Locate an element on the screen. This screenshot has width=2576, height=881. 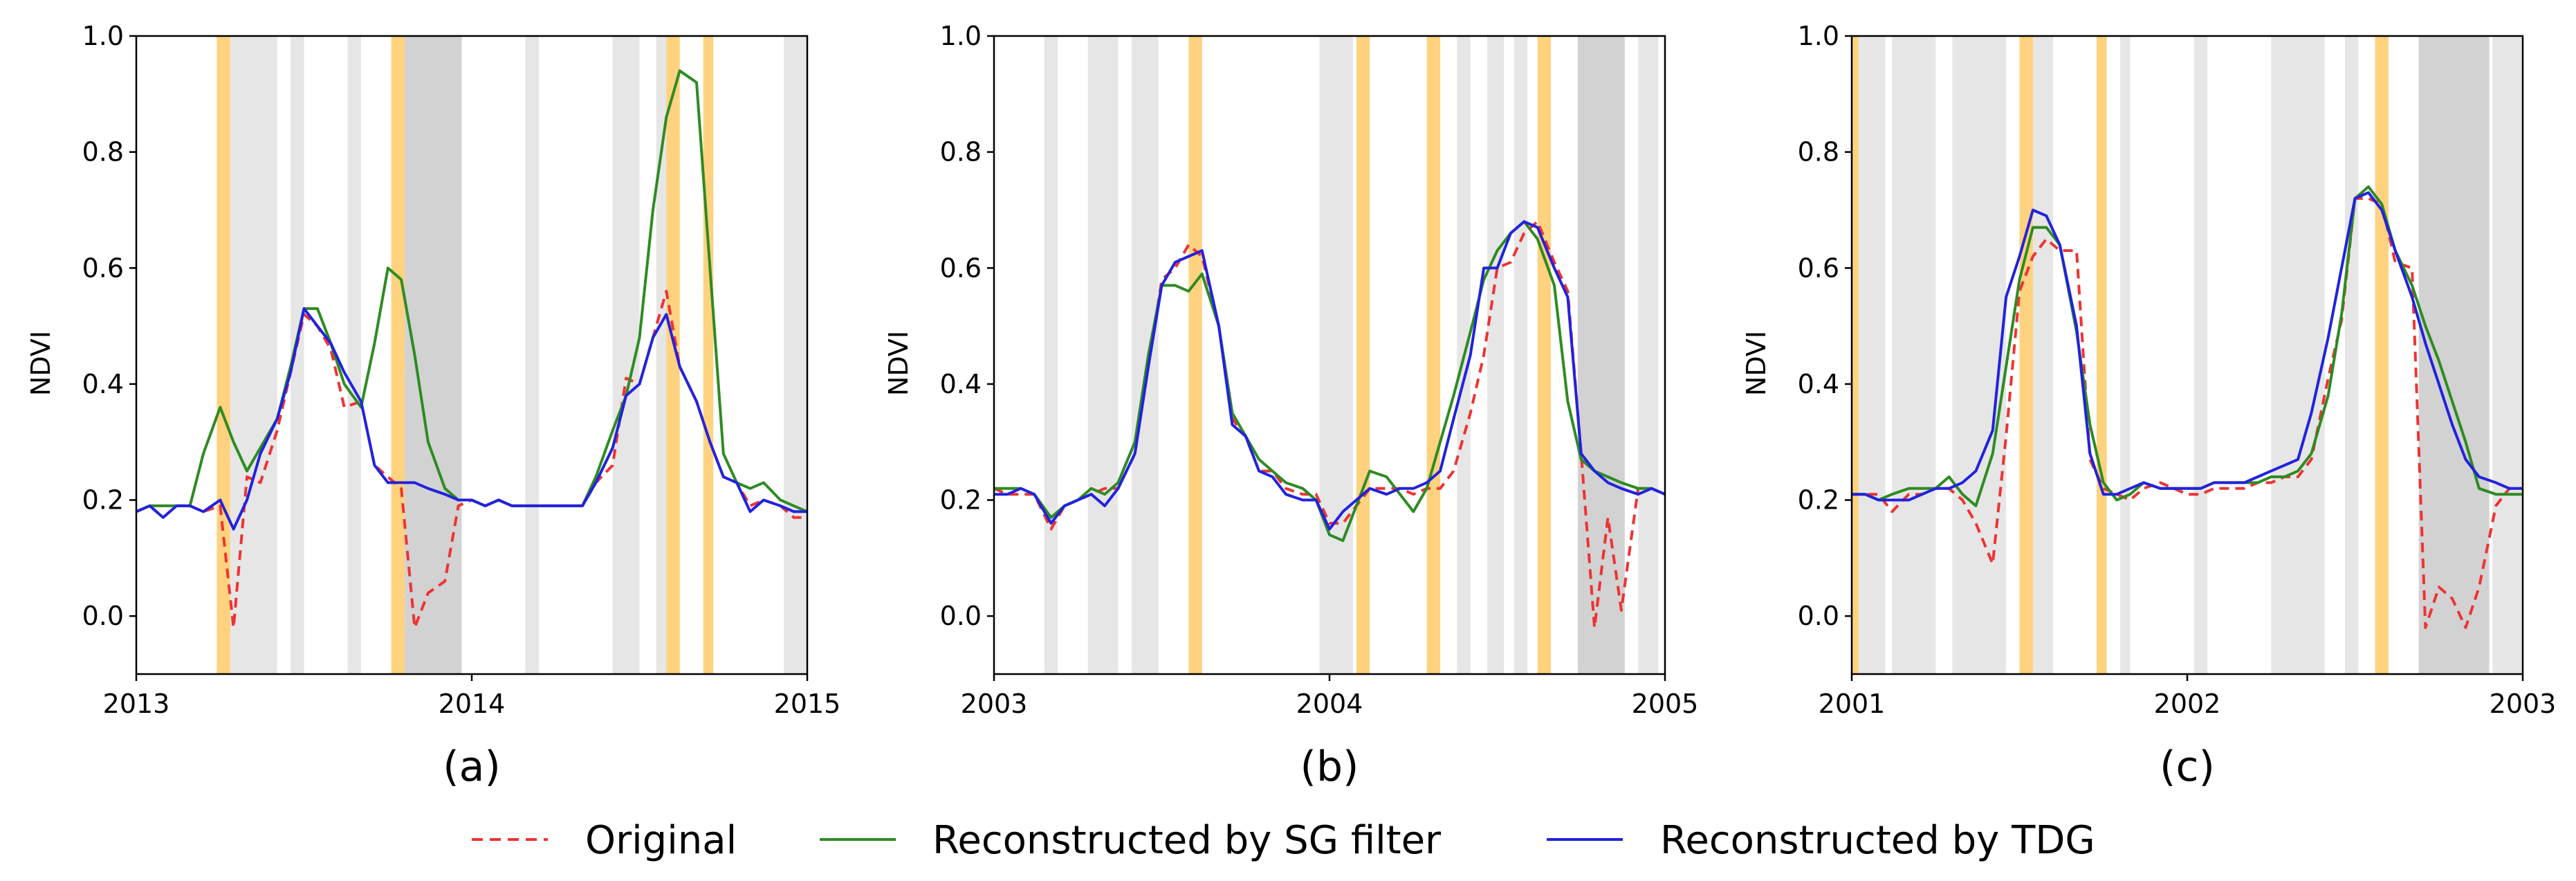
y-tick-label-a: 0.4 is located at coordinates (103, 384).